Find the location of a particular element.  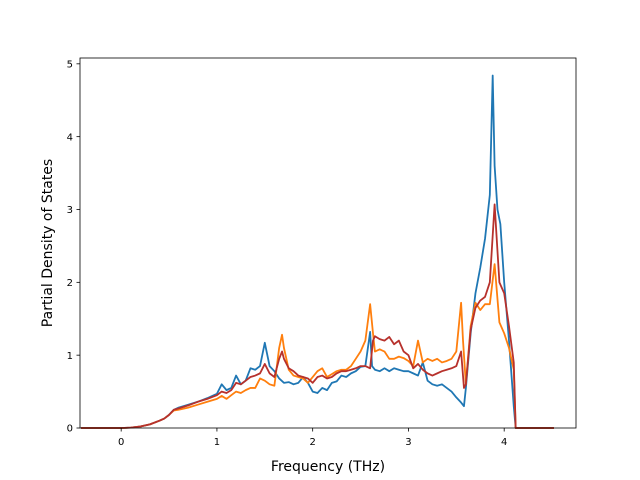

x-tick-label: 4 is located at coordinates (504, 442).